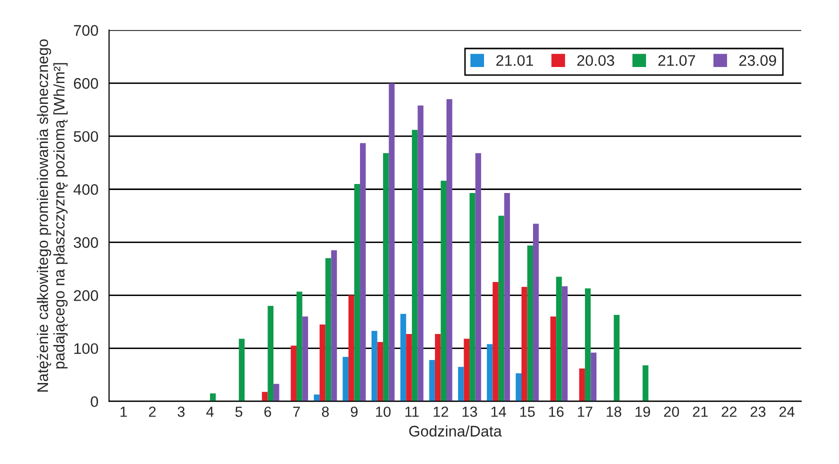 This screenshot has width=839, height=464. I want to click on x-tick-label: 6, so click(268, 411).